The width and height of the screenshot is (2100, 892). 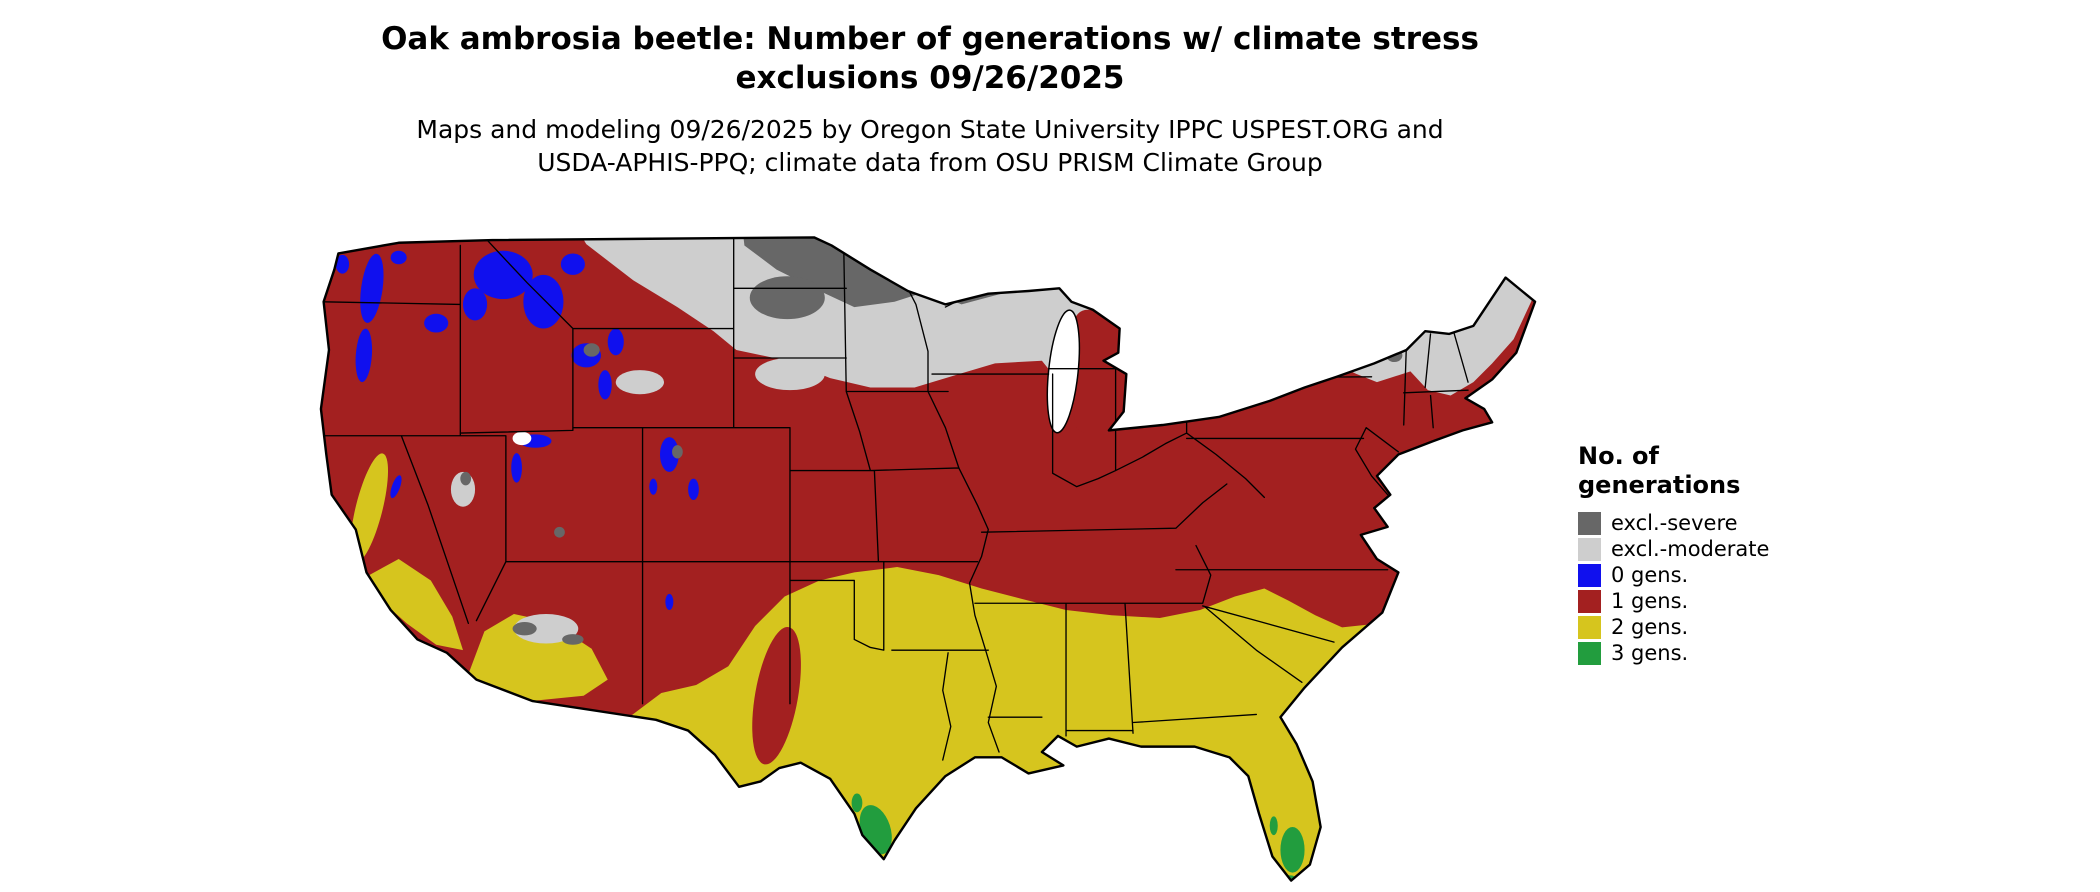 I want to click on region-2-gens-central-valley, so click(x=369, y=508).